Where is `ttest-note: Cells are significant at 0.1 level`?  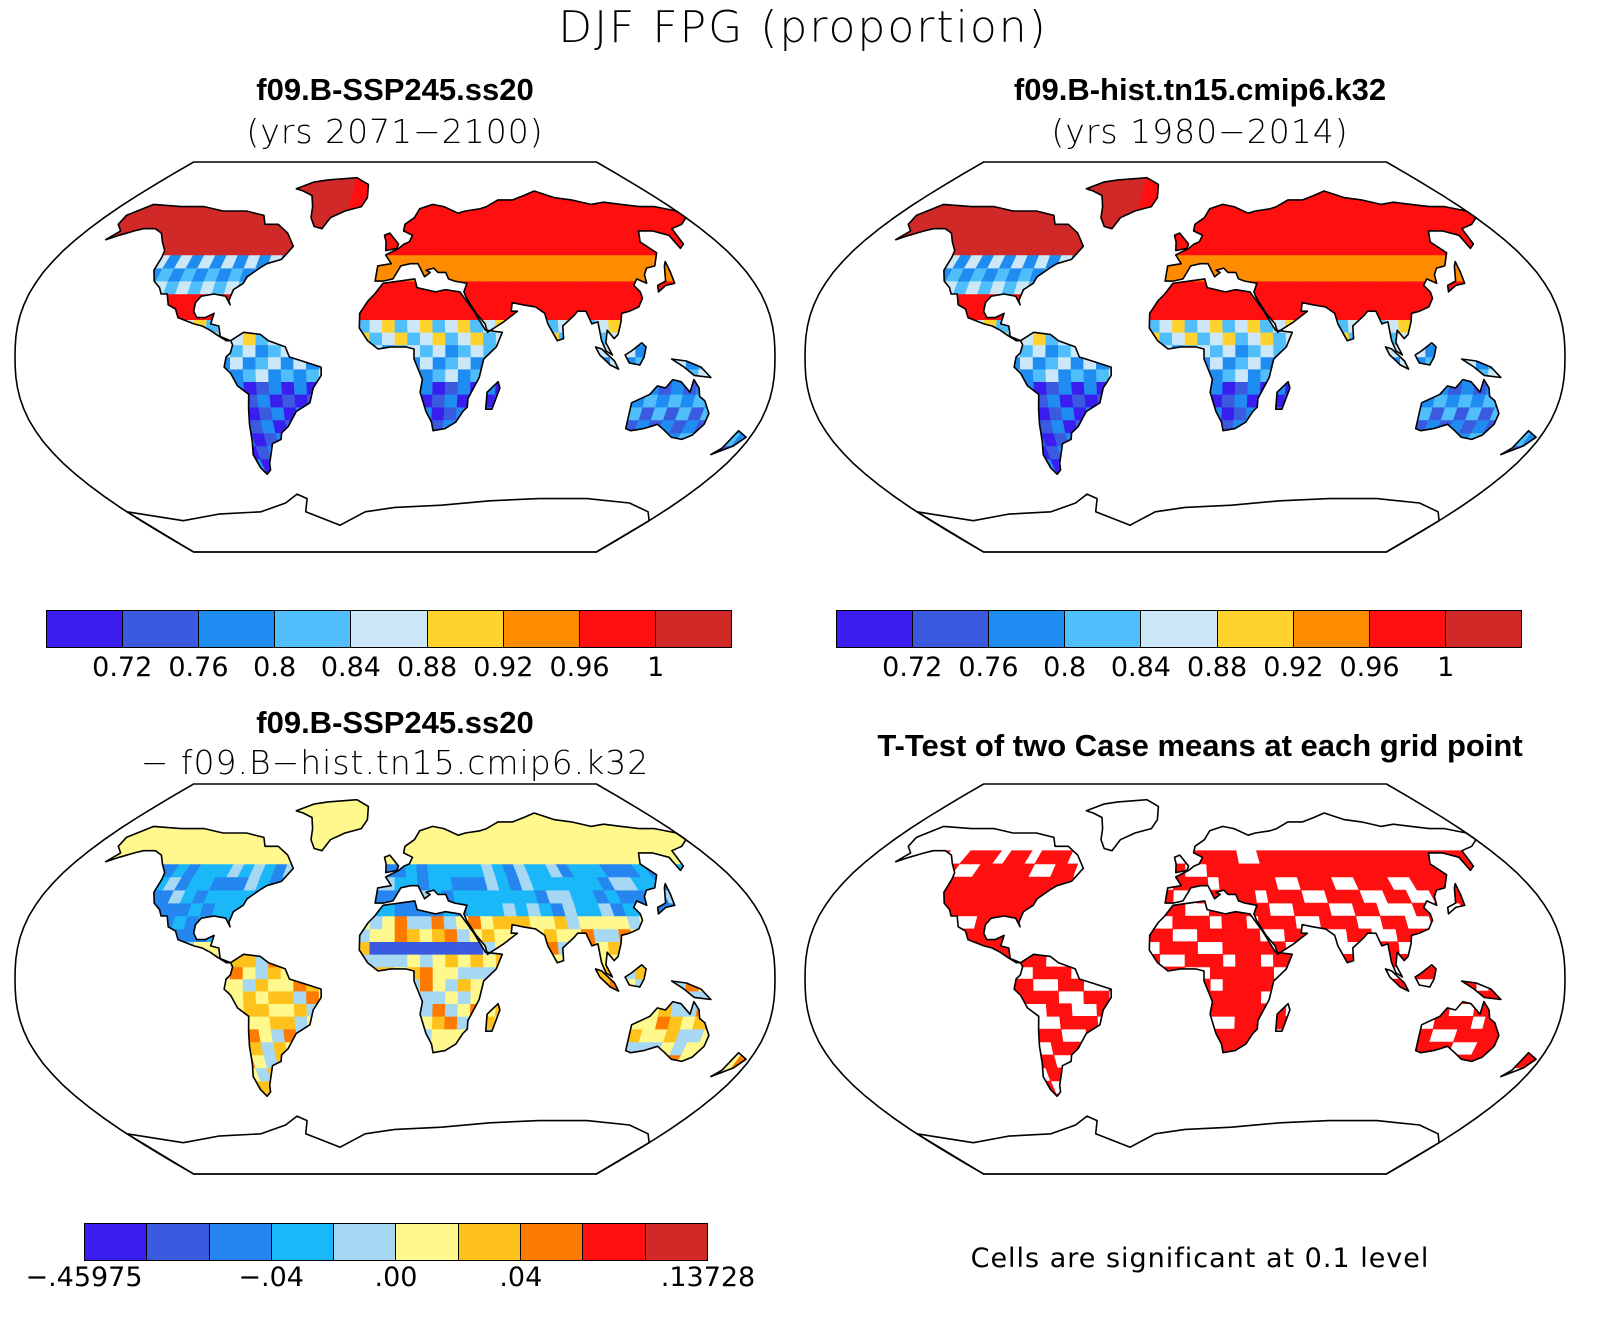 ttest-note: Cells are significant at 0.1 level is located at coordinates (1200, 1258).